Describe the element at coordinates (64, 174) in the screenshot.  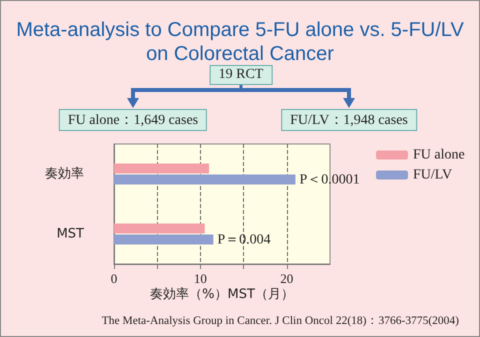
I see `y-tick-label: 奏効率` at that location.